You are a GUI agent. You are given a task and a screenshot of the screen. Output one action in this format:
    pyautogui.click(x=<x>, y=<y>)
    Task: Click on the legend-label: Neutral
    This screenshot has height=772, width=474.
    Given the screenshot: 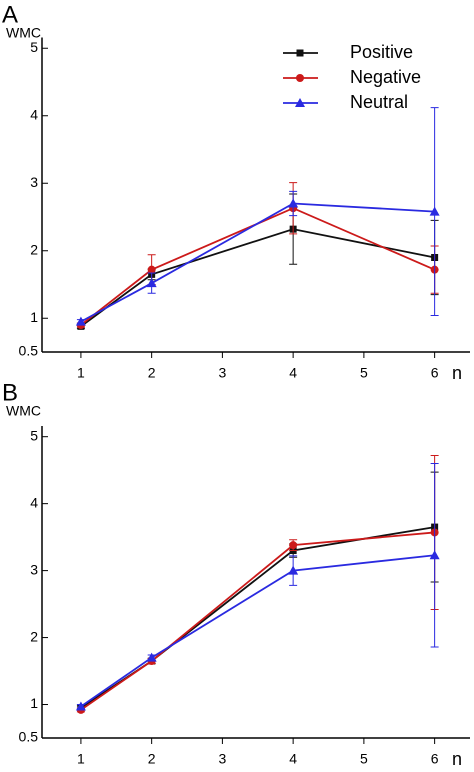 What is the action you would take?
    pyautogui.click(x=379, y=102)
    